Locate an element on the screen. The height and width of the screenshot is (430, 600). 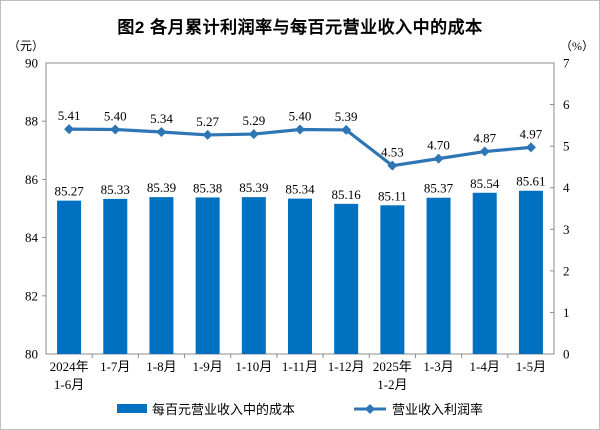
bar-value-label: 85.54 is located at coordinates (485, 183).